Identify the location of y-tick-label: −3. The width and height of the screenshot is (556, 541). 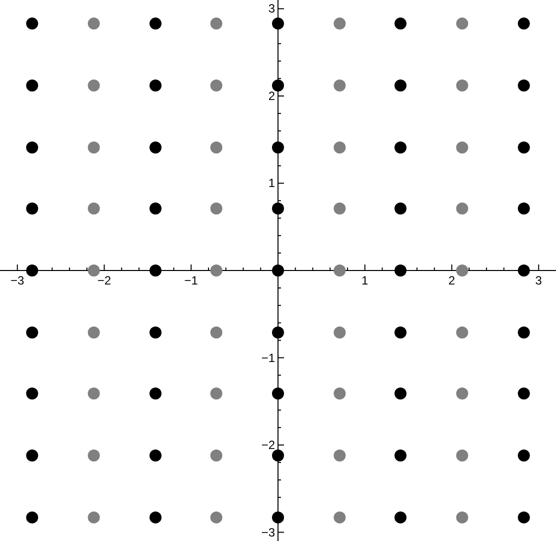
(268, 532).